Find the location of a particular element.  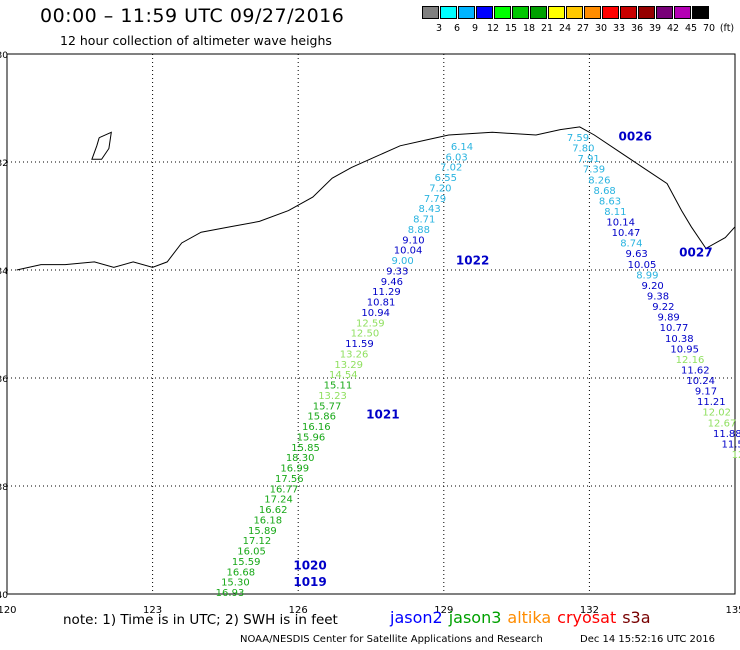

satellite-cryosat: cryosat is located at coordinates (587, 617).